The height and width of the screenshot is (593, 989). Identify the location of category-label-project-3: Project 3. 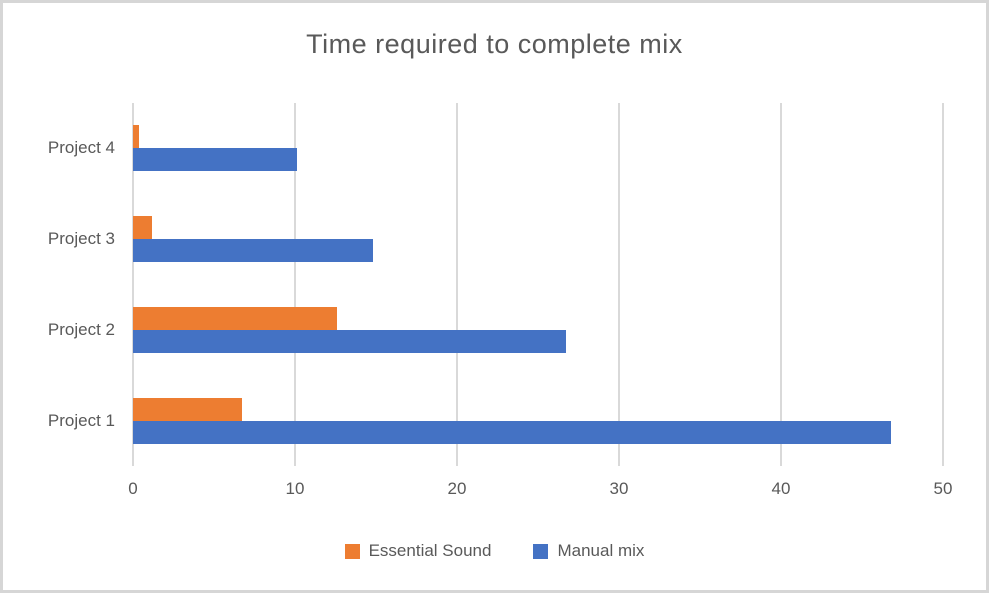
(81, 239).